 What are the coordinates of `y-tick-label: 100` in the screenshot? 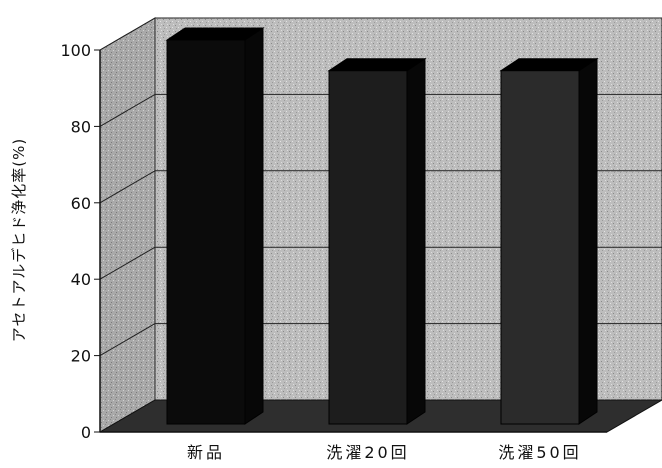 It's located at (75, 50).